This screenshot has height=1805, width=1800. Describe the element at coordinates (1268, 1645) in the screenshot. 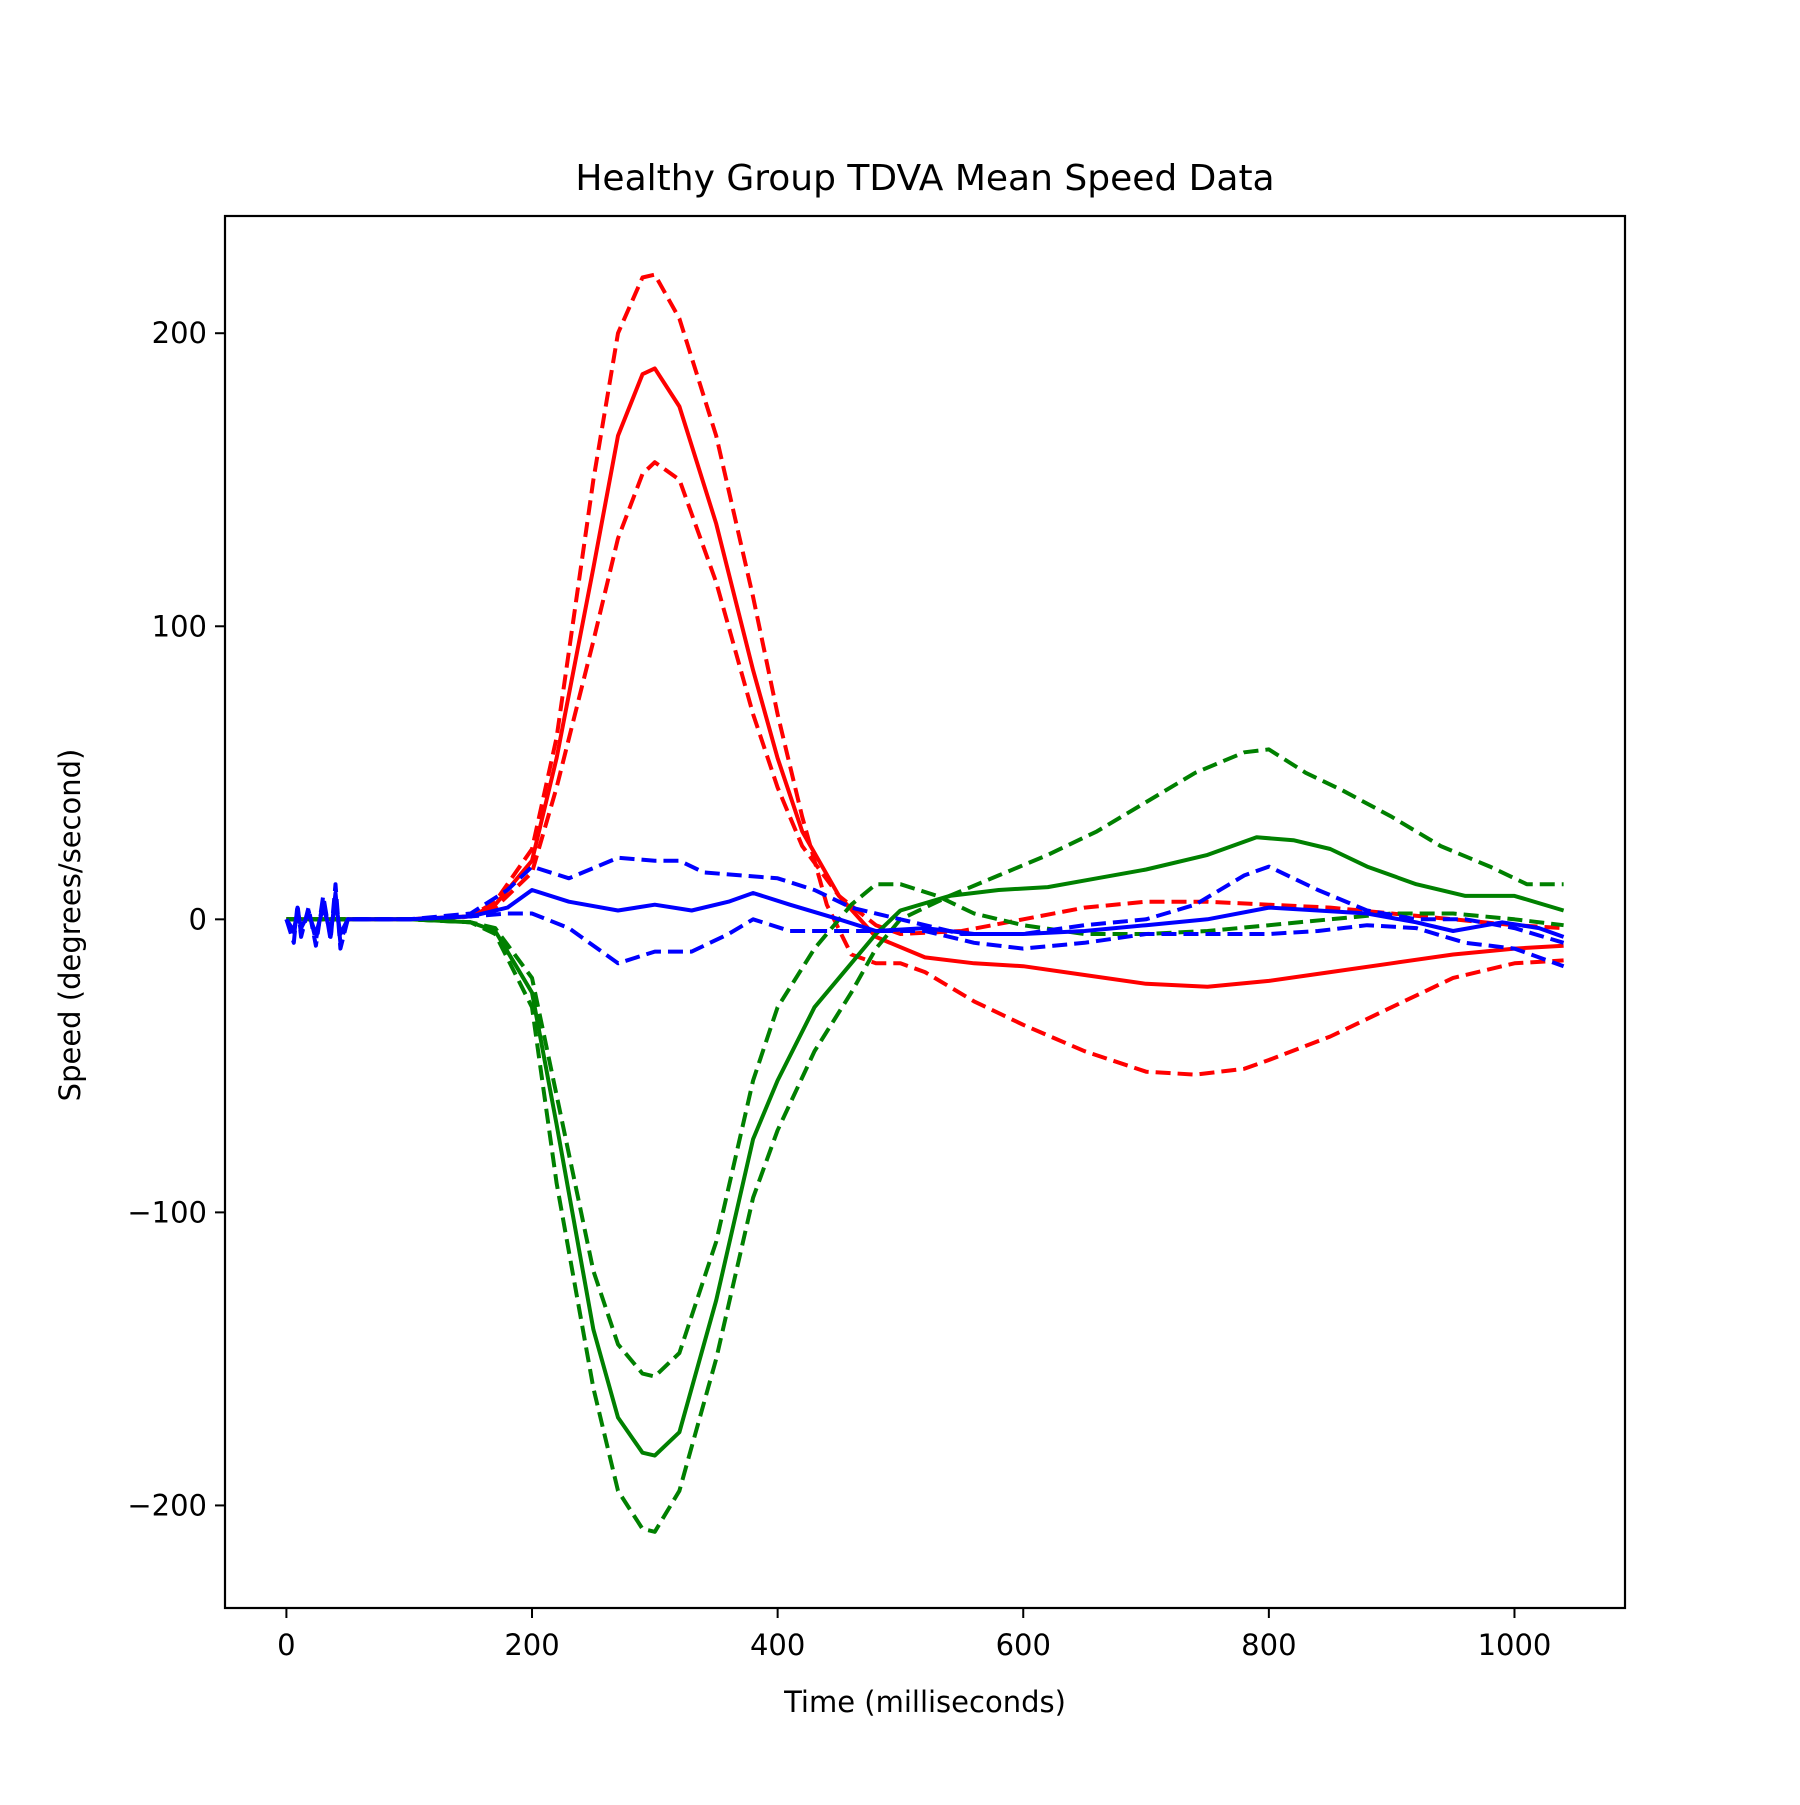

I see `x-tick-label: 800` at that location.